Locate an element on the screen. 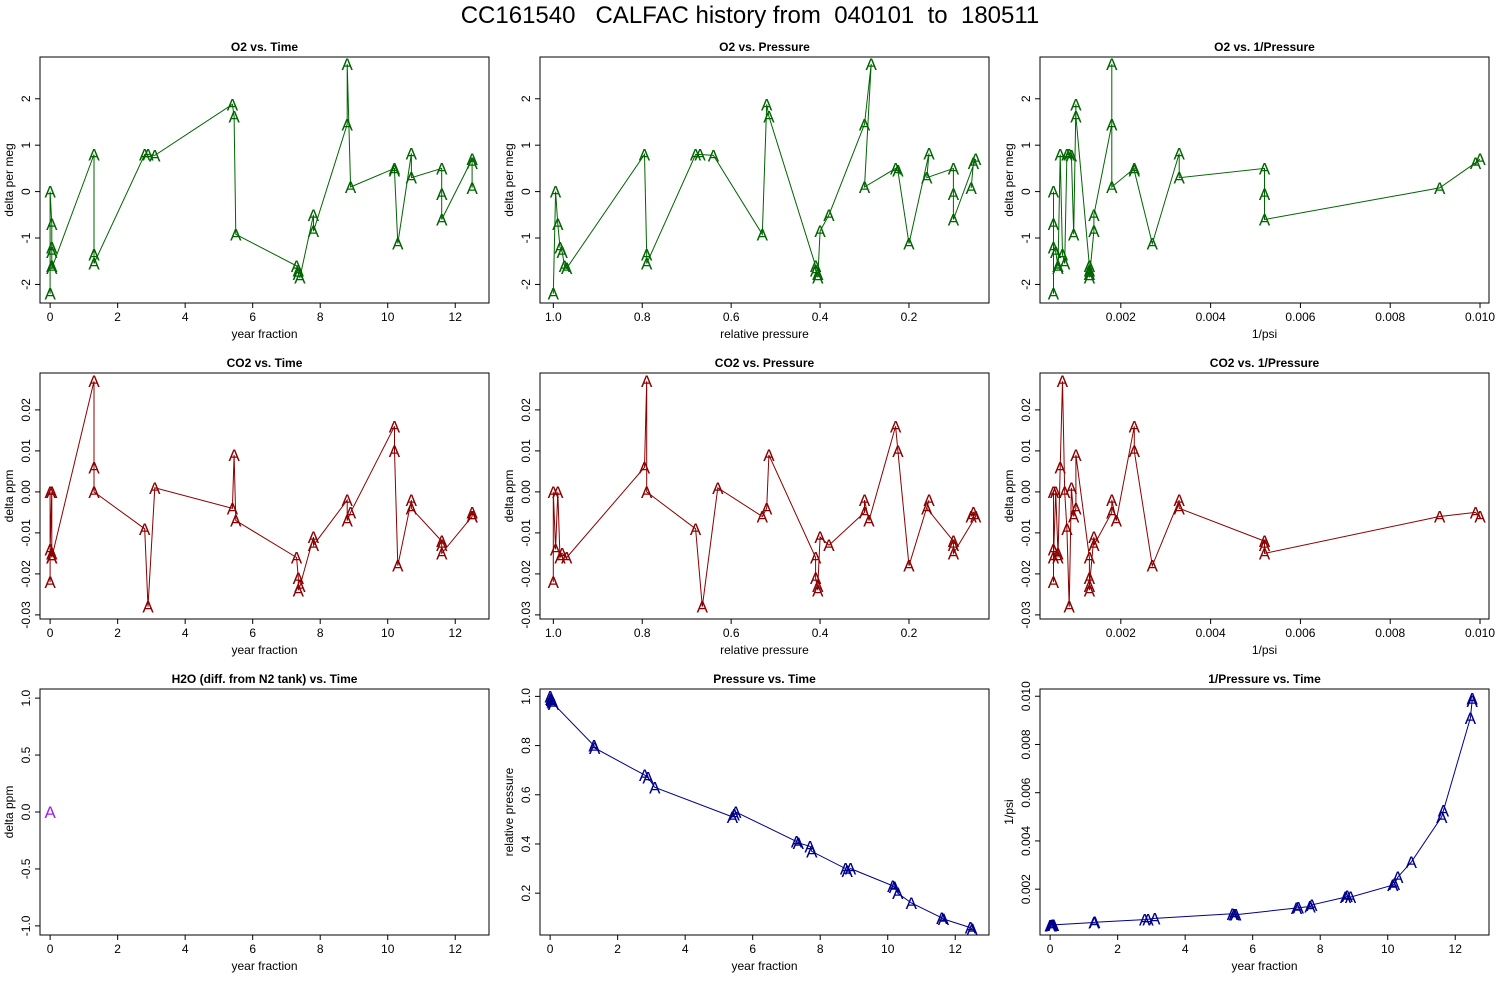 This screenshot has width=1500, height=1000. y-tick-label: 0.010 is located at coordinates (1026, 696).